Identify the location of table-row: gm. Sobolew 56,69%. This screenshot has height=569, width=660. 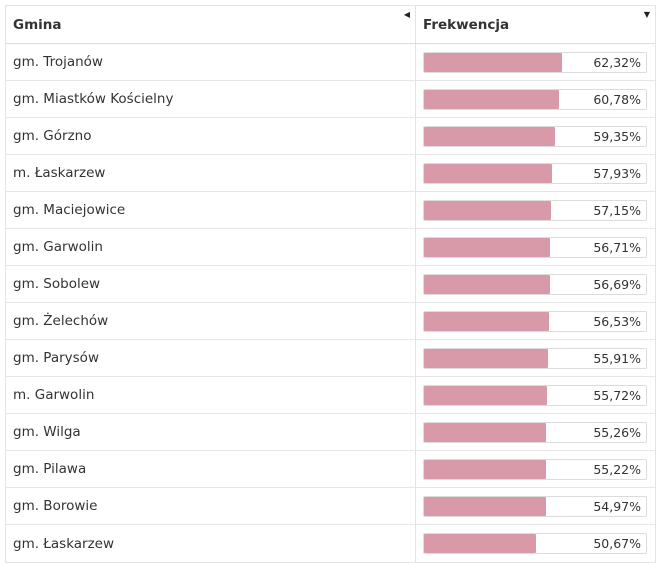
(330, 284).